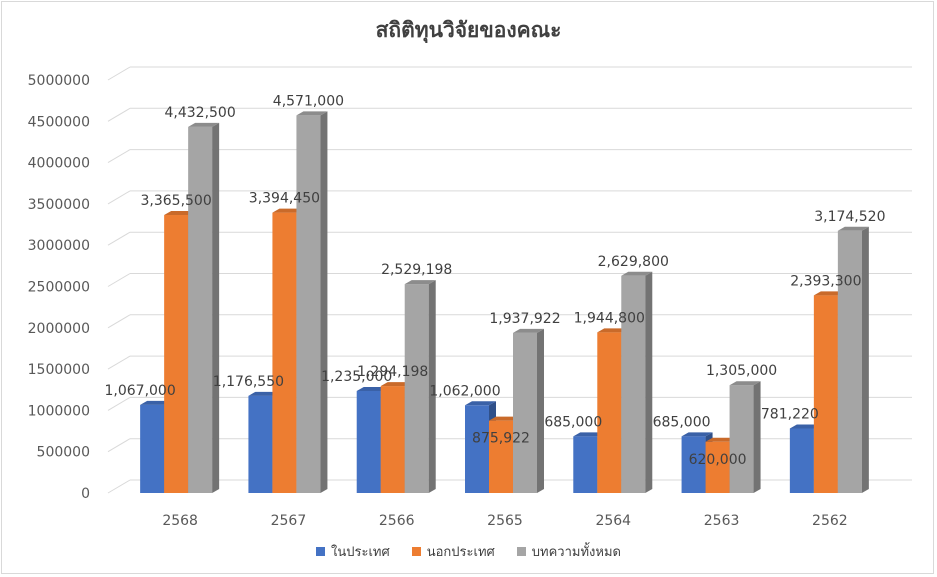 The width and height of the screenshot is (937, 577). Describe the element at coordinates (741, 371) in the screenshot. I see `data-label: 1,305,000` at that location.